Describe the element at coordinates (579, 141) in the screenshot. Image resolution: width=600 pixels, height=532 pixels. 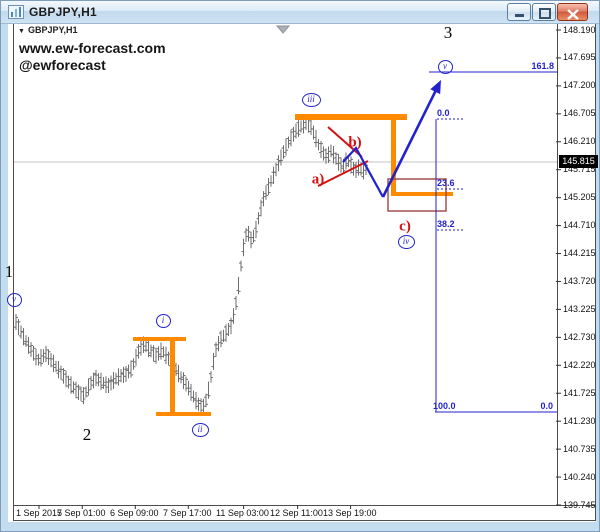
I see `price-axis-label: 146.210` at that location.